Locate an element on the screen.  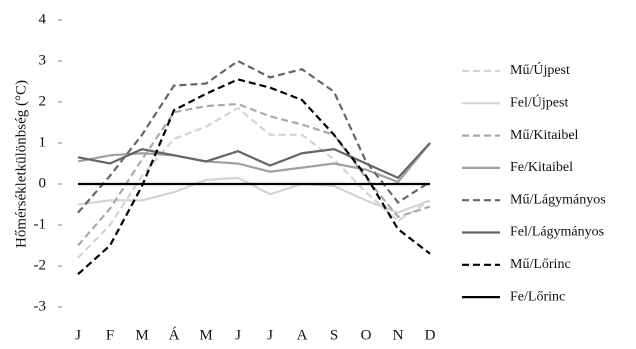
y-tick-label: -3 is located at coordinates (40, 306).